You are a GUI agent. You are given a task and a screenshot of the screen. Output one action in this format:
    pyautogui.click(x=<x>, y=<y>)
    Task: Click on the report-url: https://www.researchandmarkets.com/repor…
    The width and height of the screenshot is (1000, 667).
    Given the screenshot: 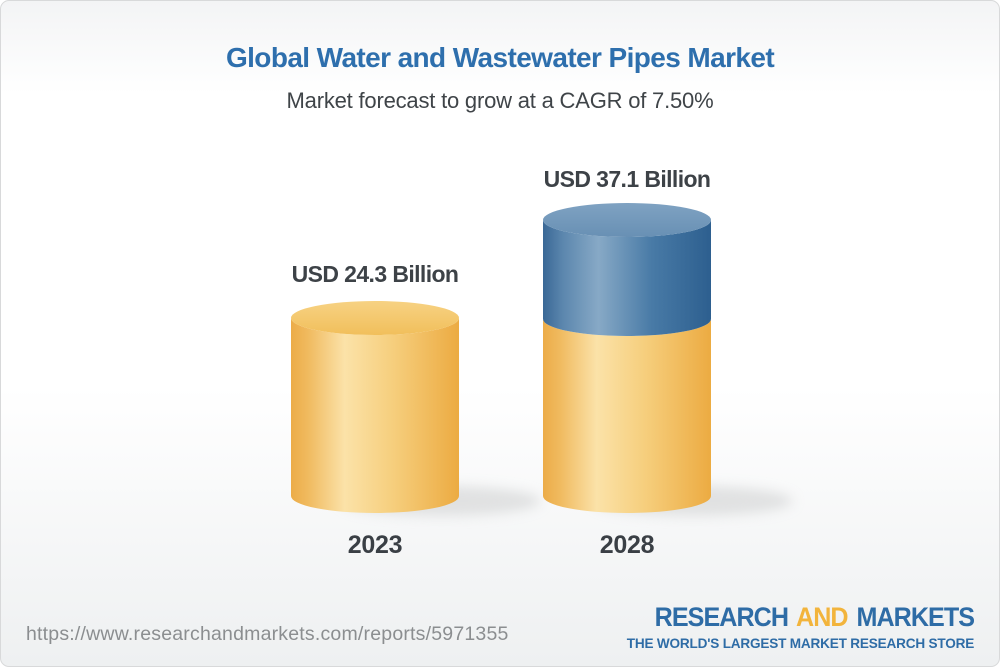 What is the action you would take?
    pyautogui.click(x=267, y=634)
    